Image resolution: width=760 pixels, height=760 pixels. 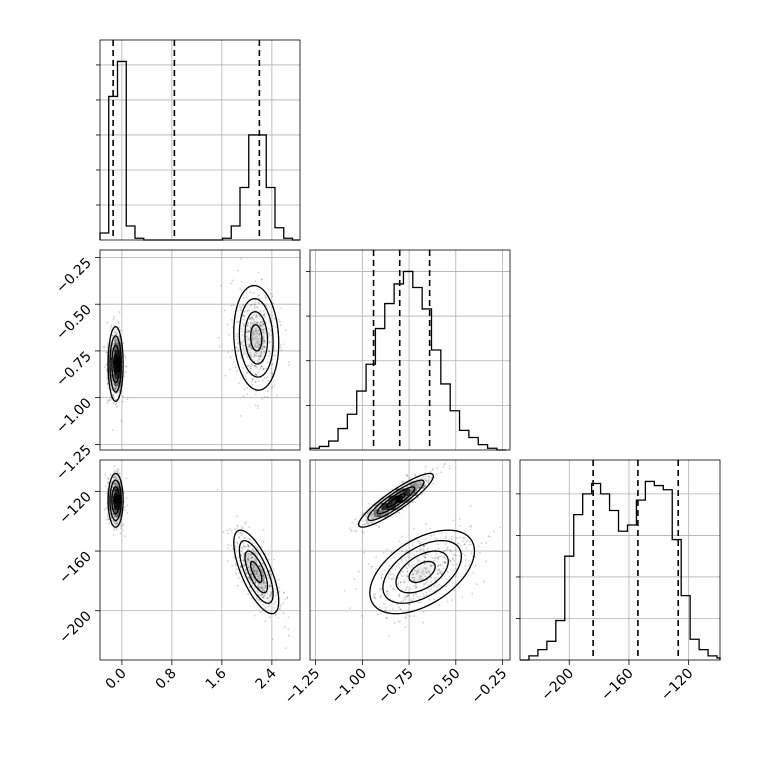 What do you see at coordinates (74, 323) in the screenshot?
I see `yaxis-2-tick-label-3: −0.50` at bounding box center [74, 323].